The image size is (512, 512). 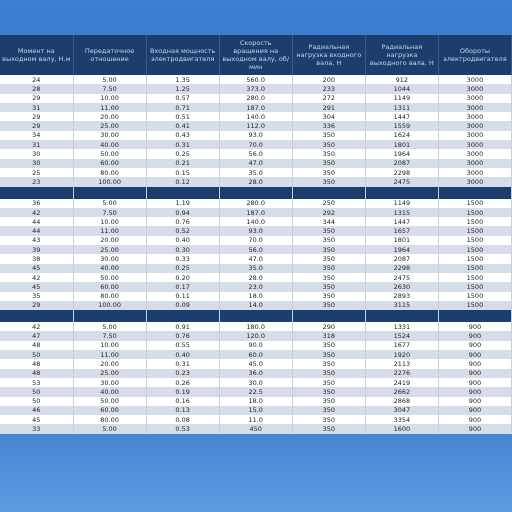 What do you see at coordinates (183, 287) in the screenshot?
I see `cell: 0.17` at bounding box center [183, 287].